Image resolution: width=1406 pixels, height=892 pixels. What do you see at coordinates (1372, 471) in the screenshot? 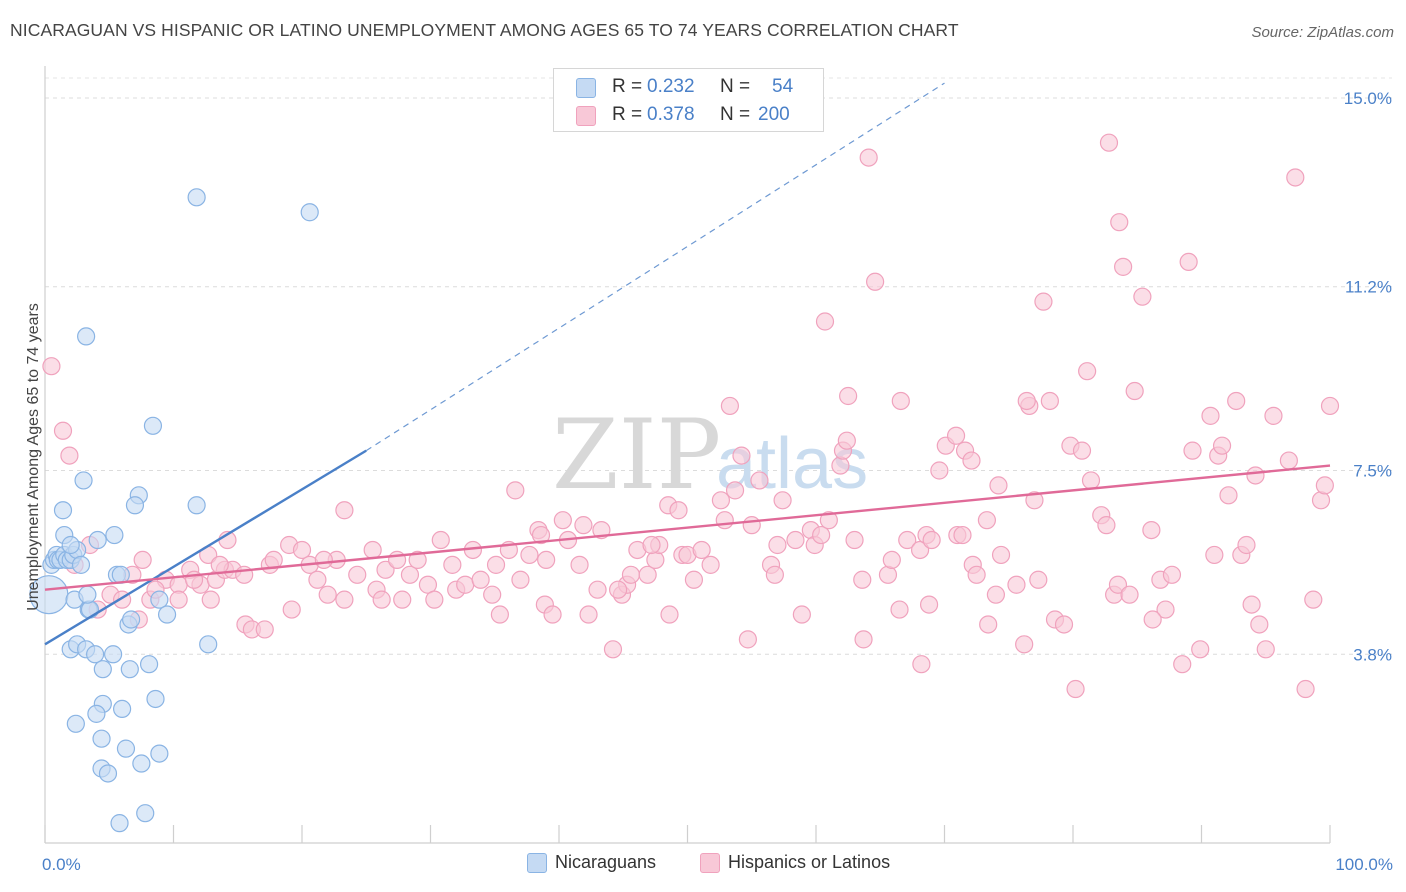
I see `y-tick-label: 7.5%` at bounding box center [1372, 471].